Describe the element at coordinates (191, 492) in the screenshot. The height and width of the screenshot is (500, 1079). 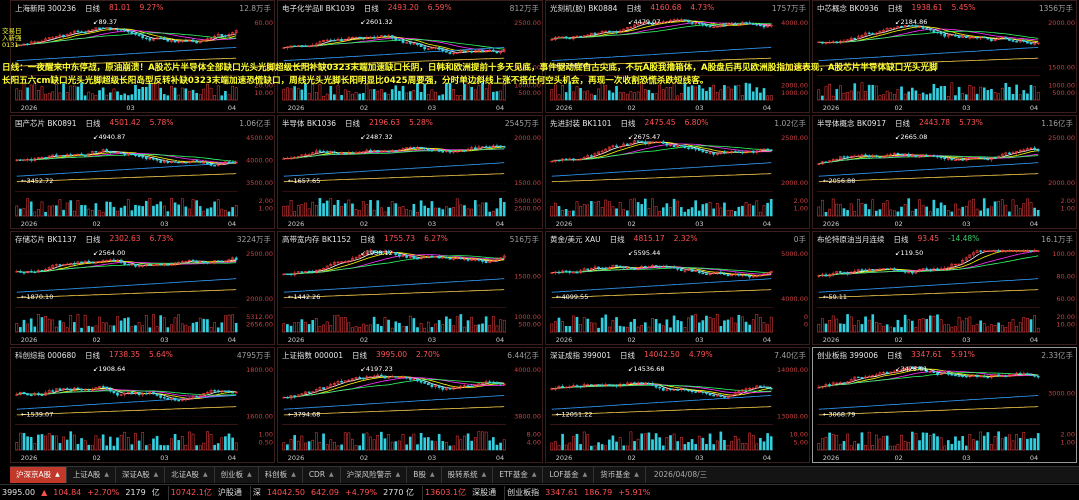
I see `status-sh-turnover-value: 10742.1亿` at that location.